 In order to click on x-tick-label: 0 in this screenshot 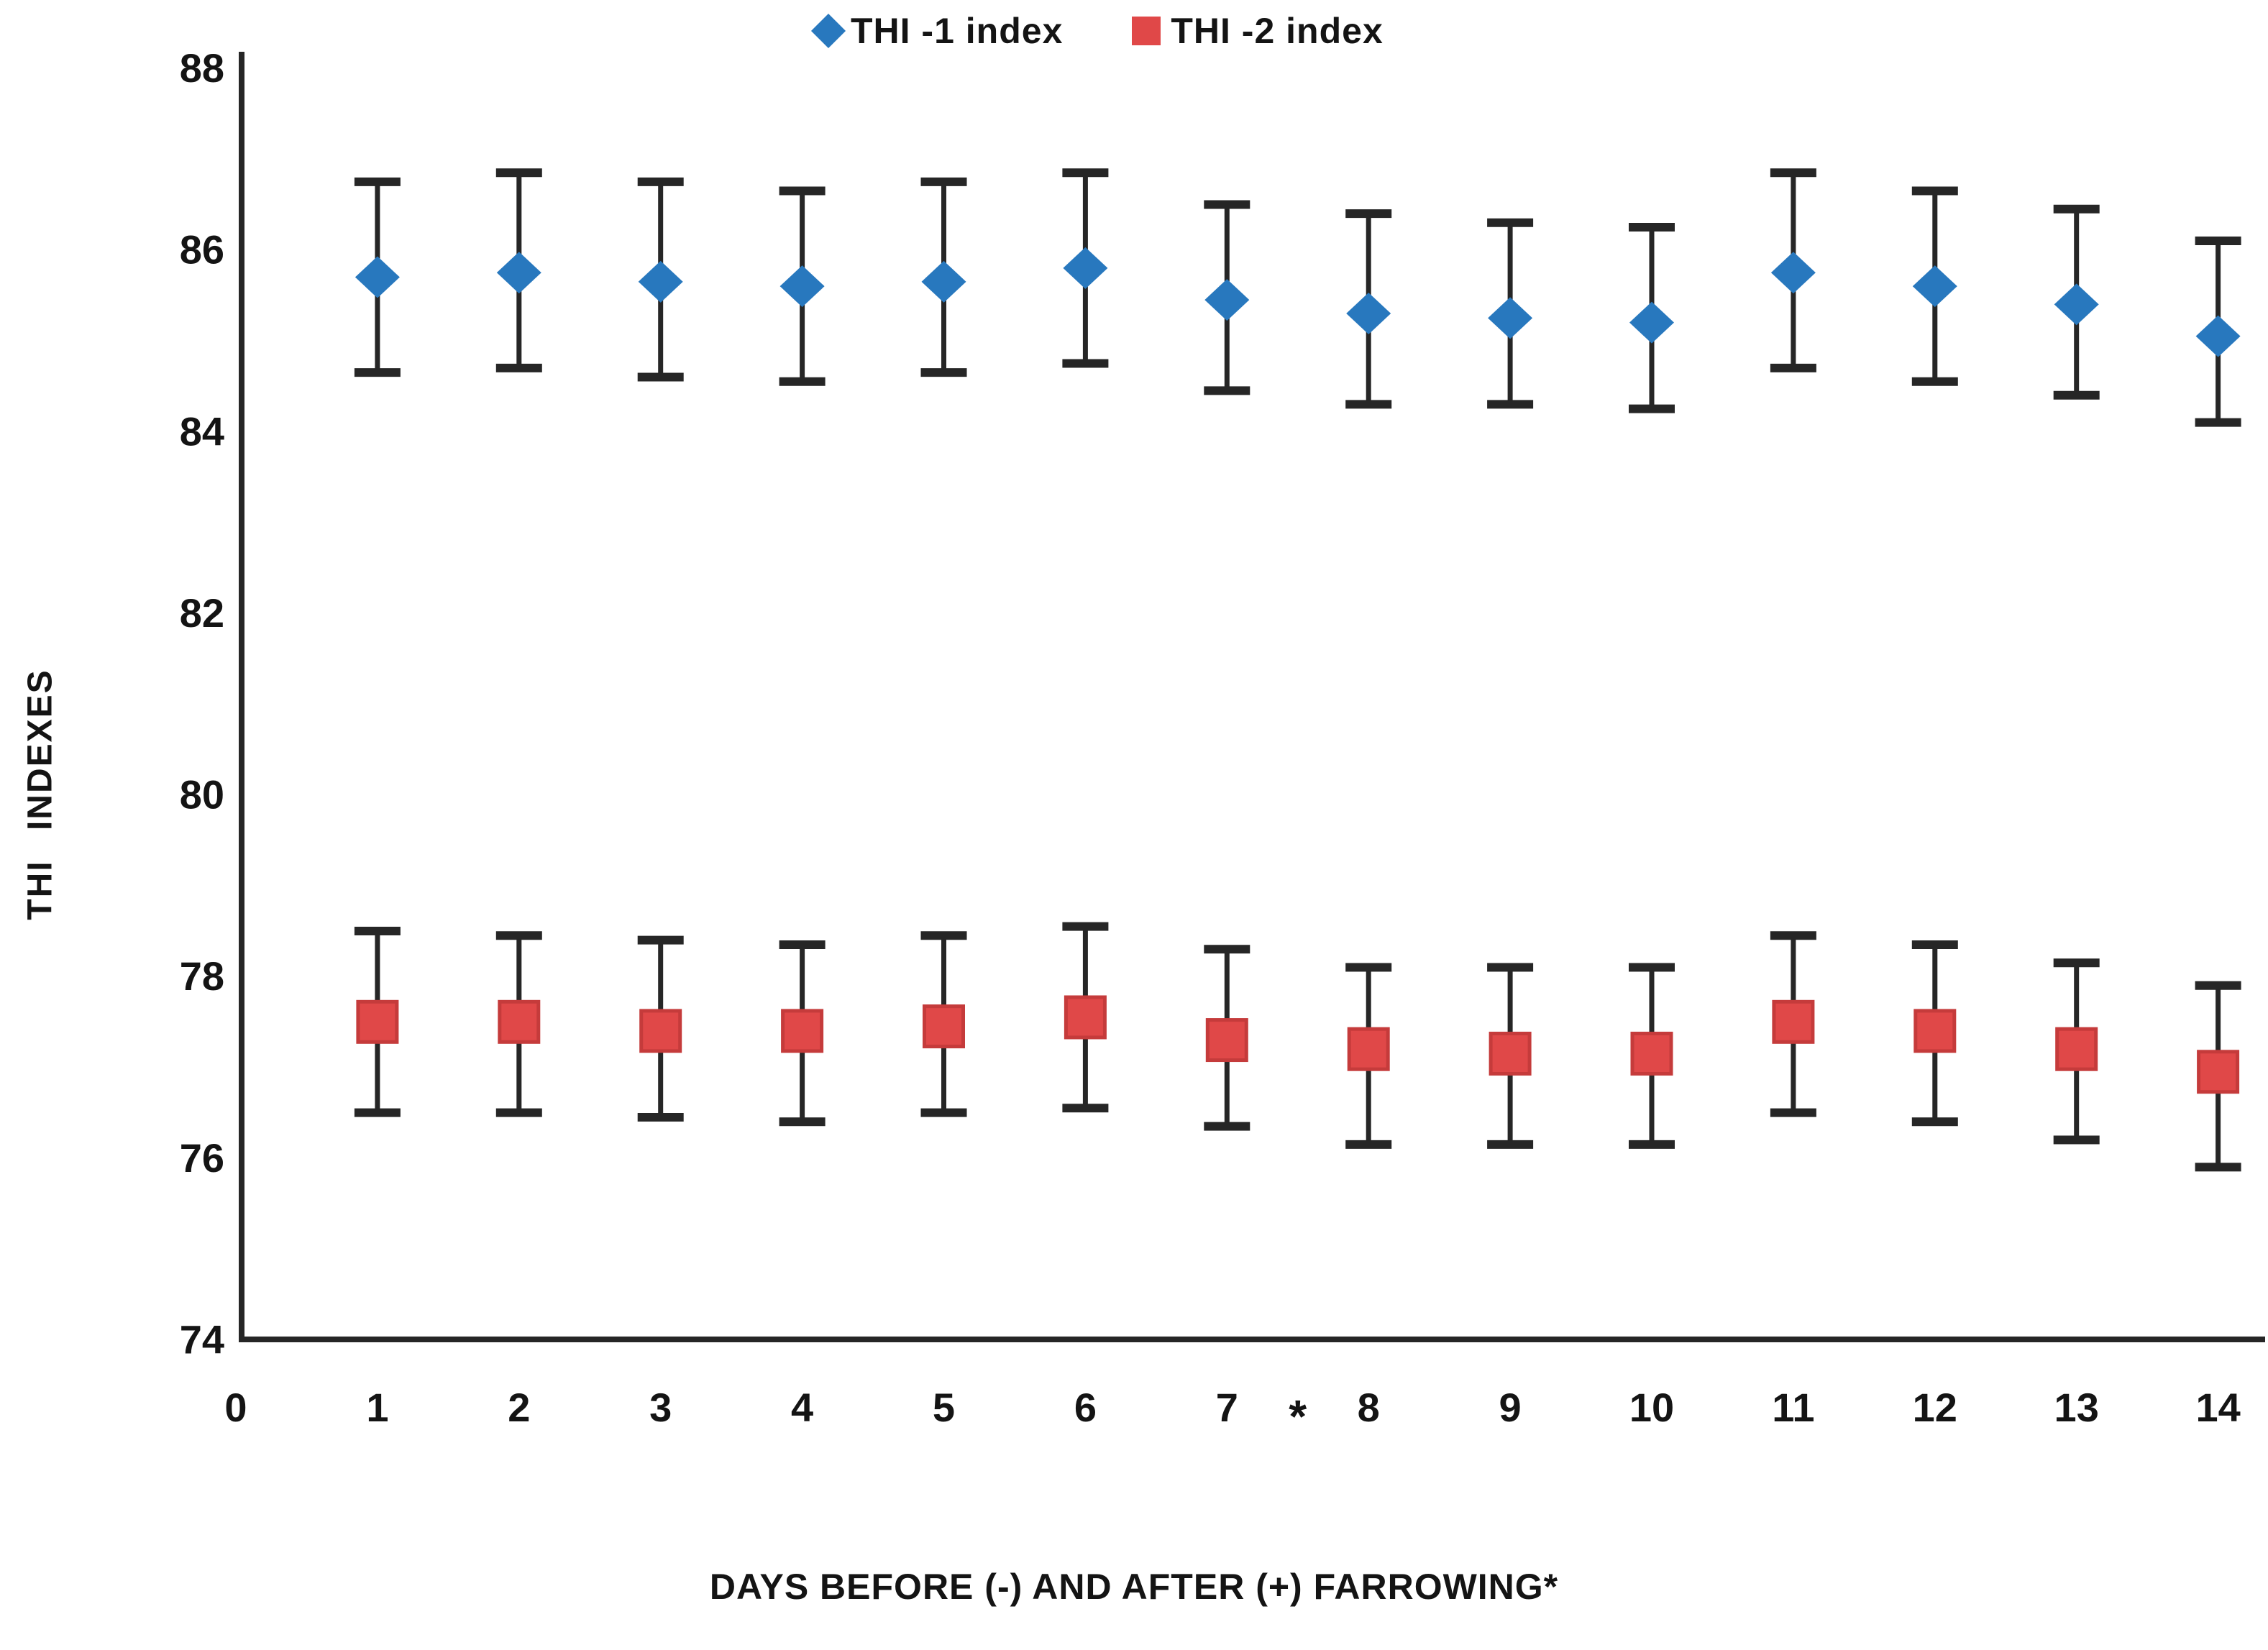, I will do `click(235, 1407)`.